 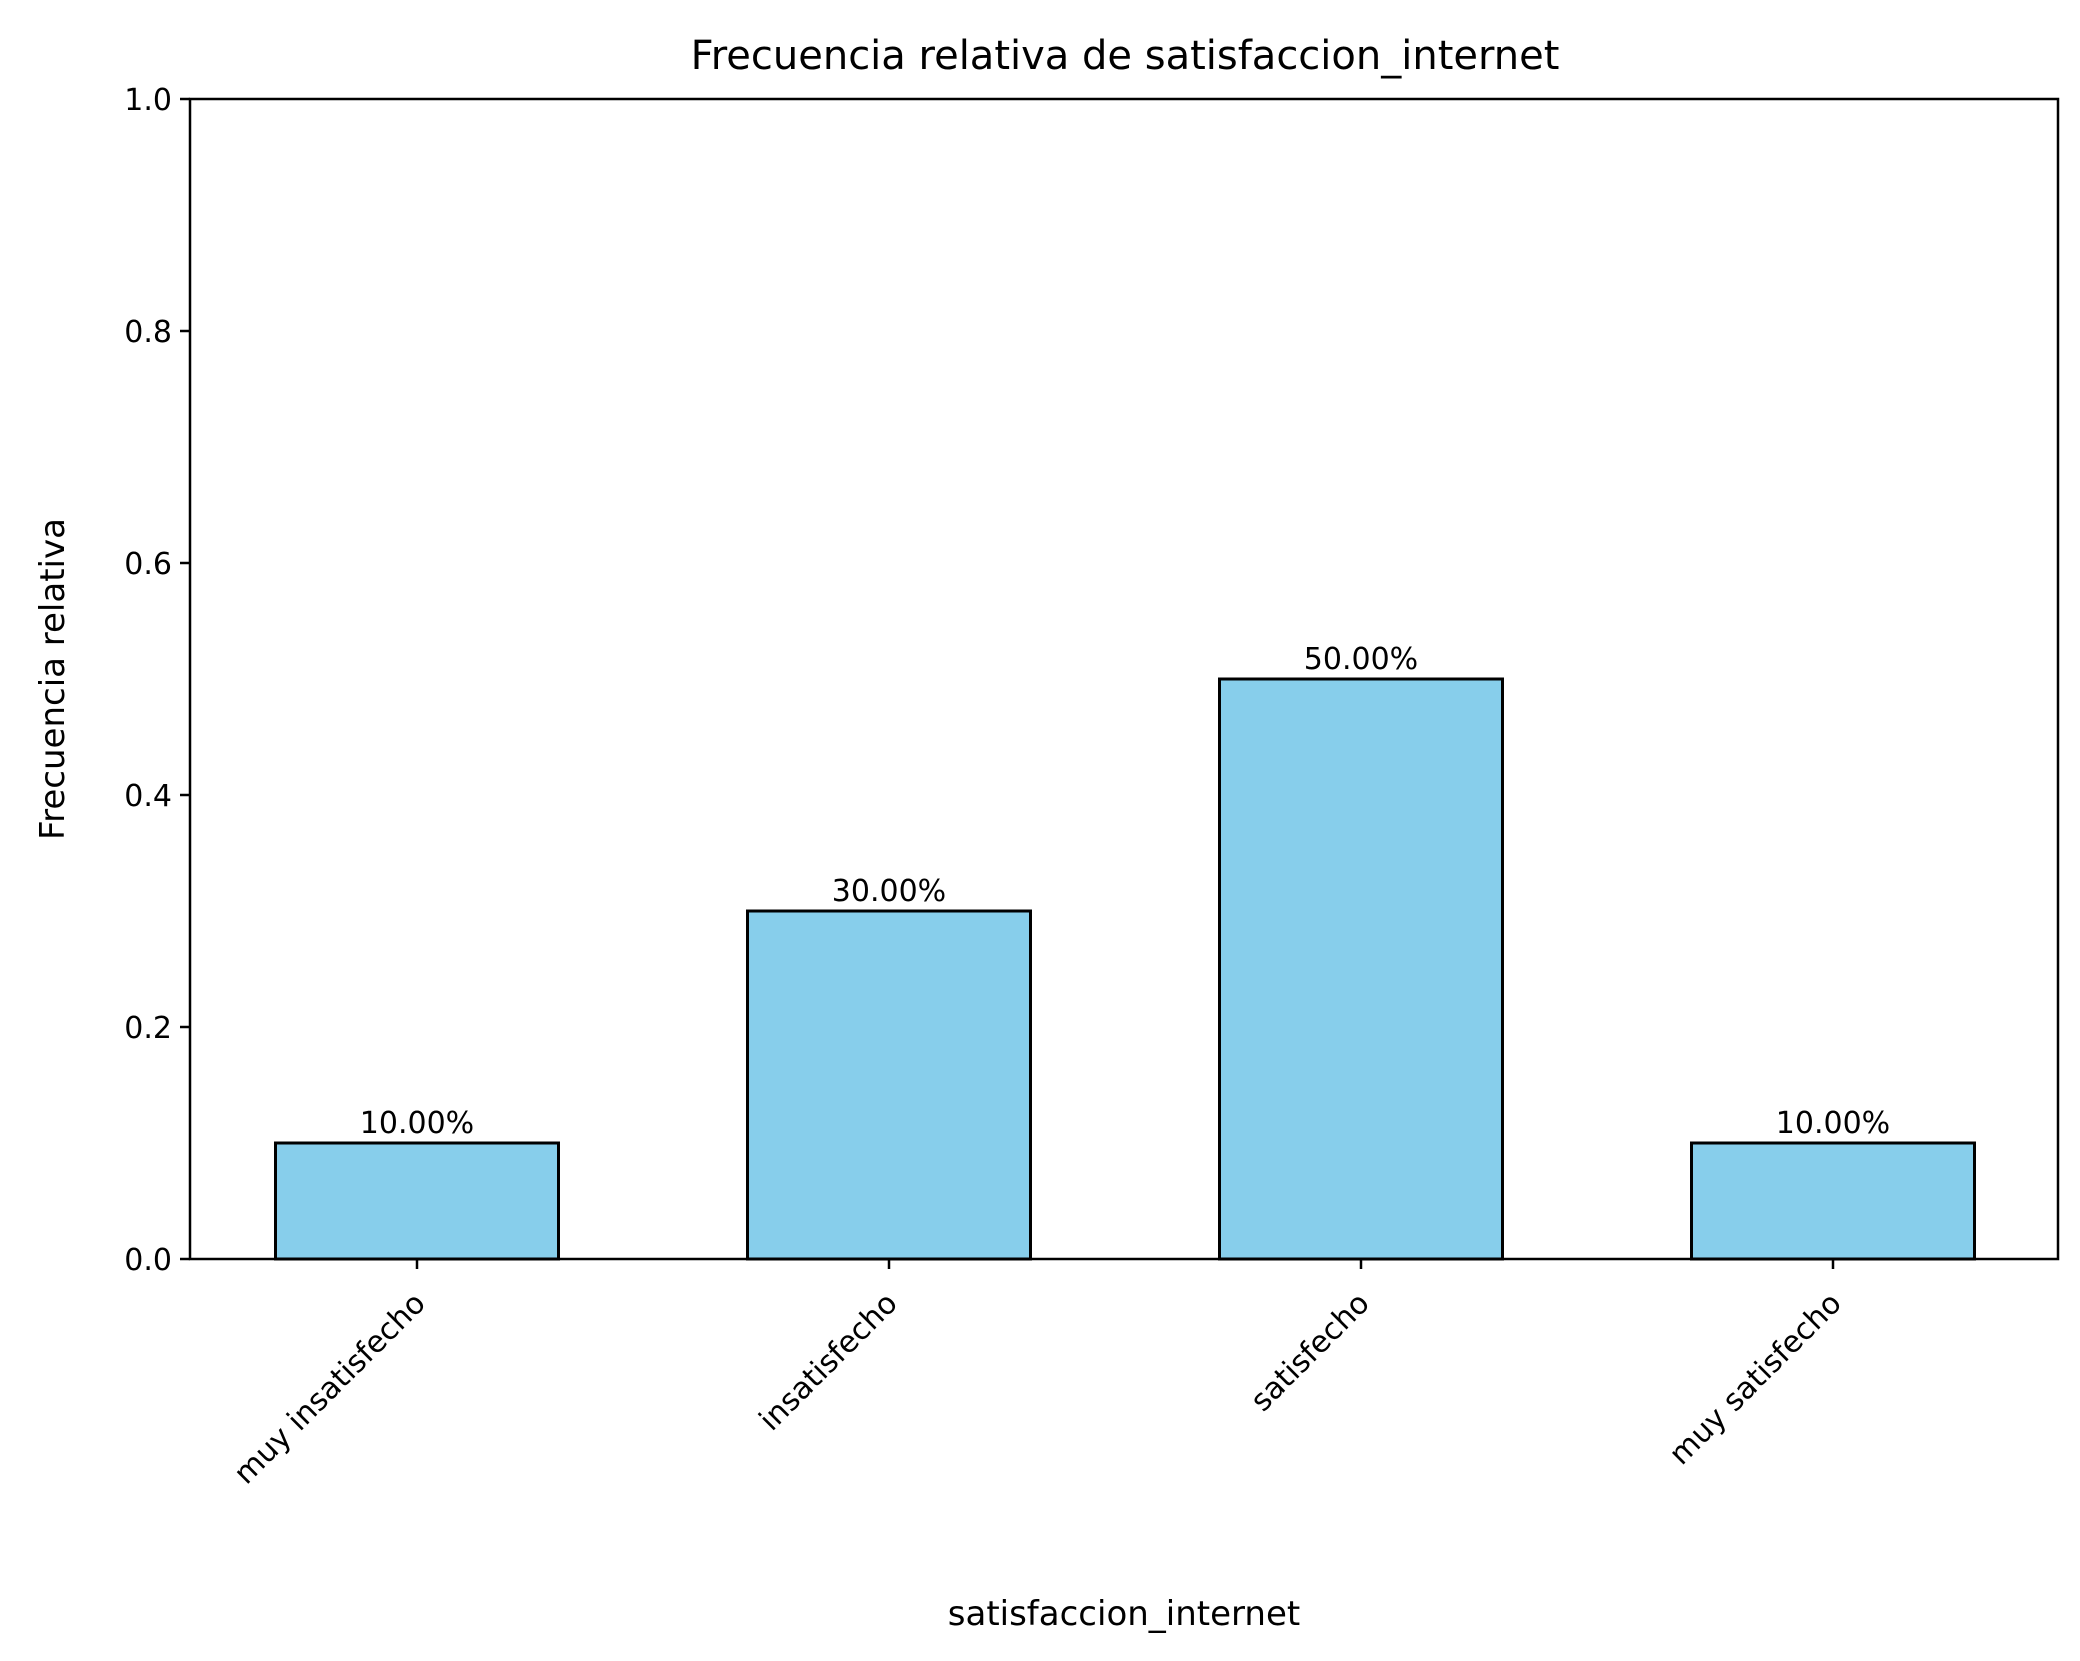 I want to click on x-tick-label: satisfecho, so click(x=1310, y=1352).